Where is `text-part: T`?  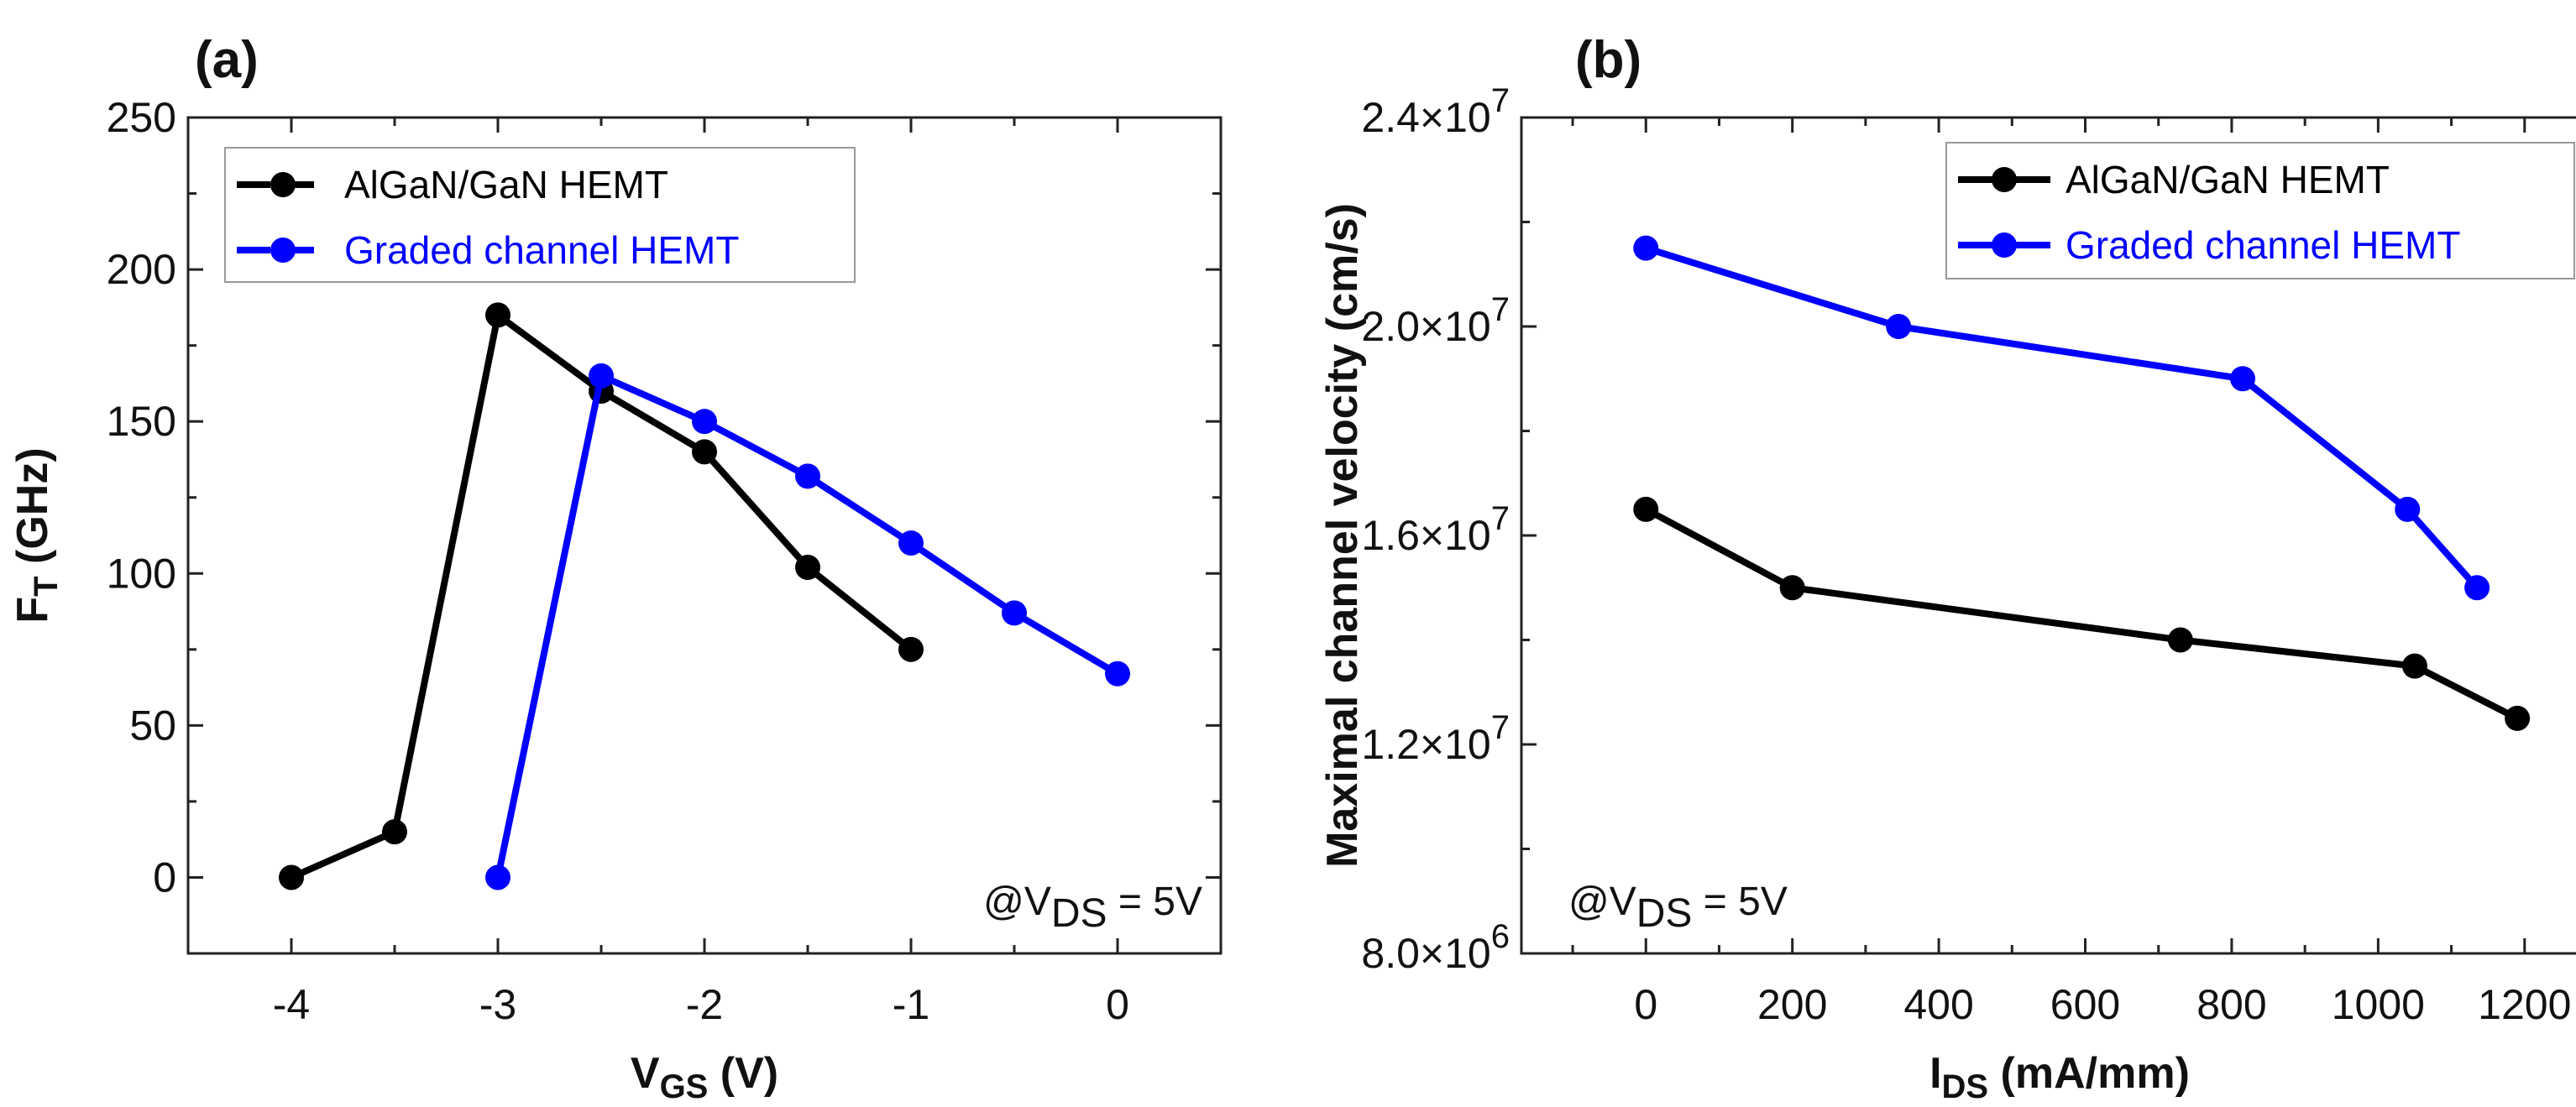
text-part: T is located at coordinates (46, 586).